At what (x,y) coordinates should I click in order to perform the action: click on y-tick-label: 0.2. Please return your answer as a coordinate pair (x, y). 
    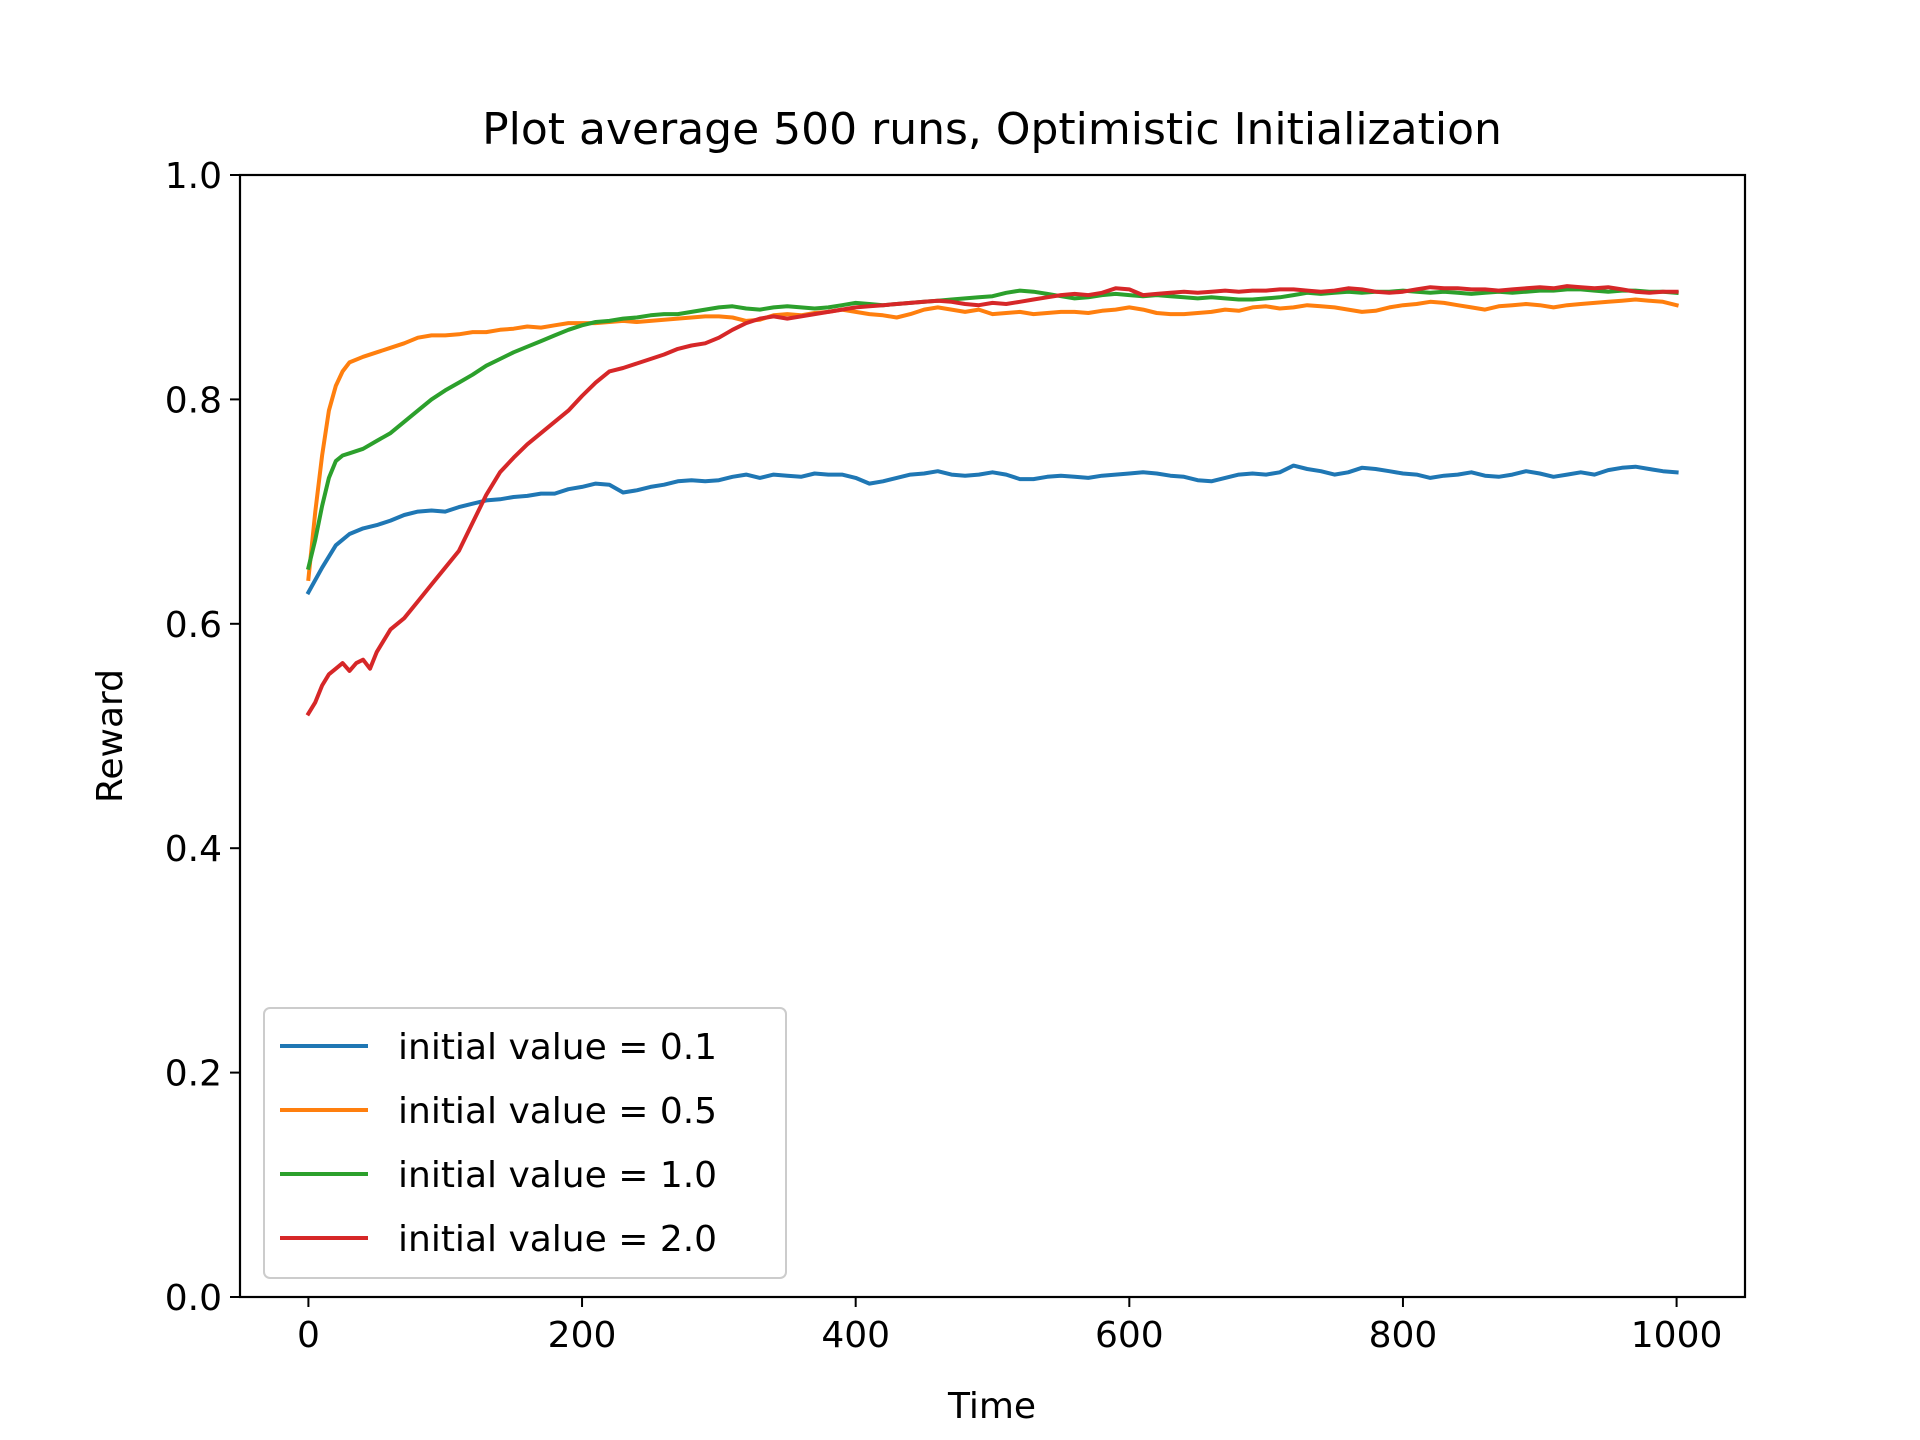
    Looking at the image, I should click on (193, 1074).